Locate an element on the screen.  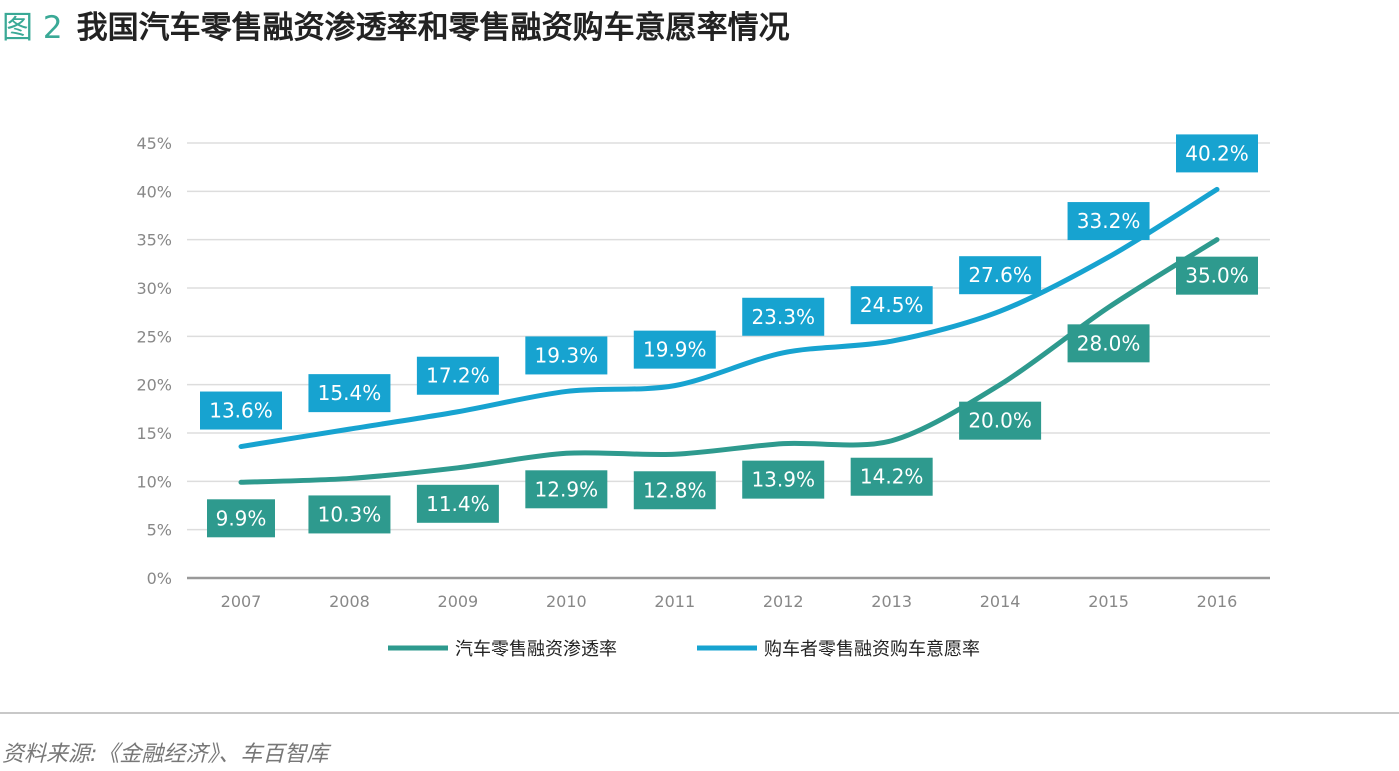
data-label: 35.0% is located at coordinates (1217, 276).